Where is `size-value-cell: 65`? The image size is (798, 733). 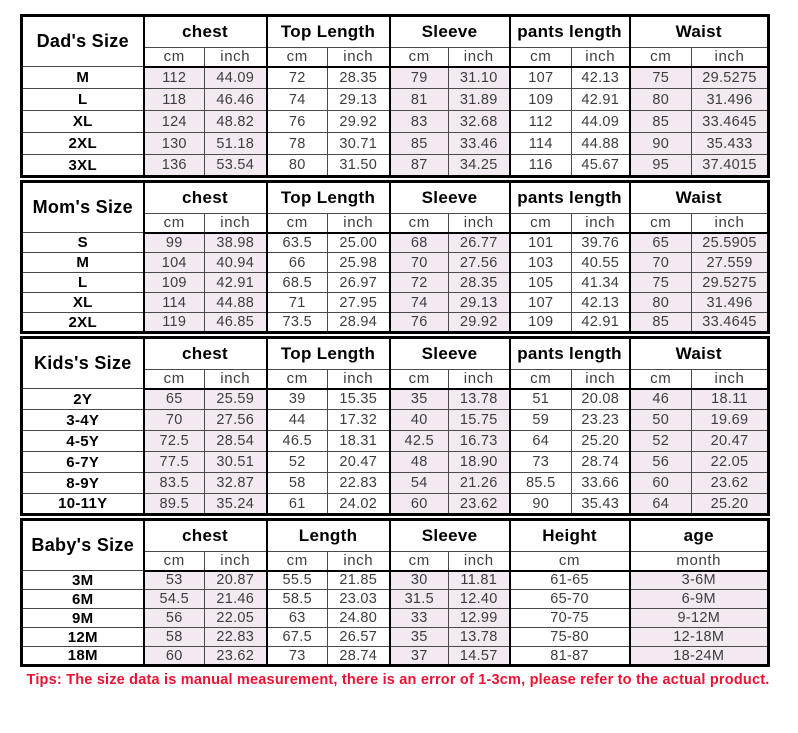 size-value-cell: 65 is located at coordinates (660, 242).